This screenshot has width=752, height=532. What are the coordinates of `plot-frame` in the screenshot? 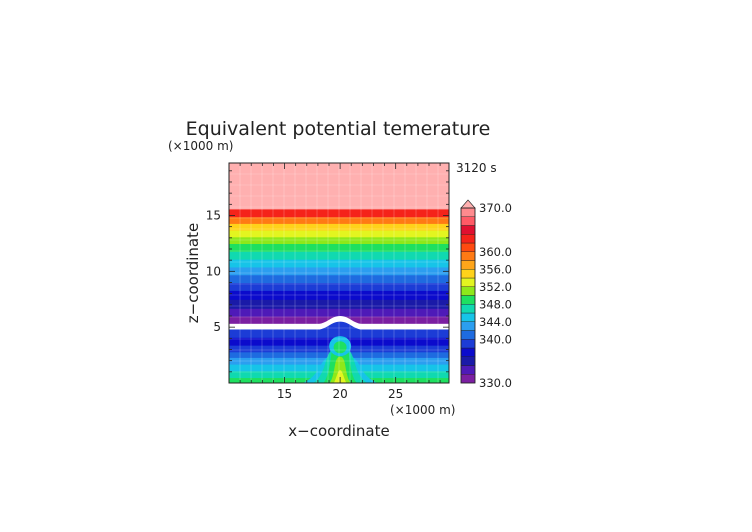 It's located at (339, 273).